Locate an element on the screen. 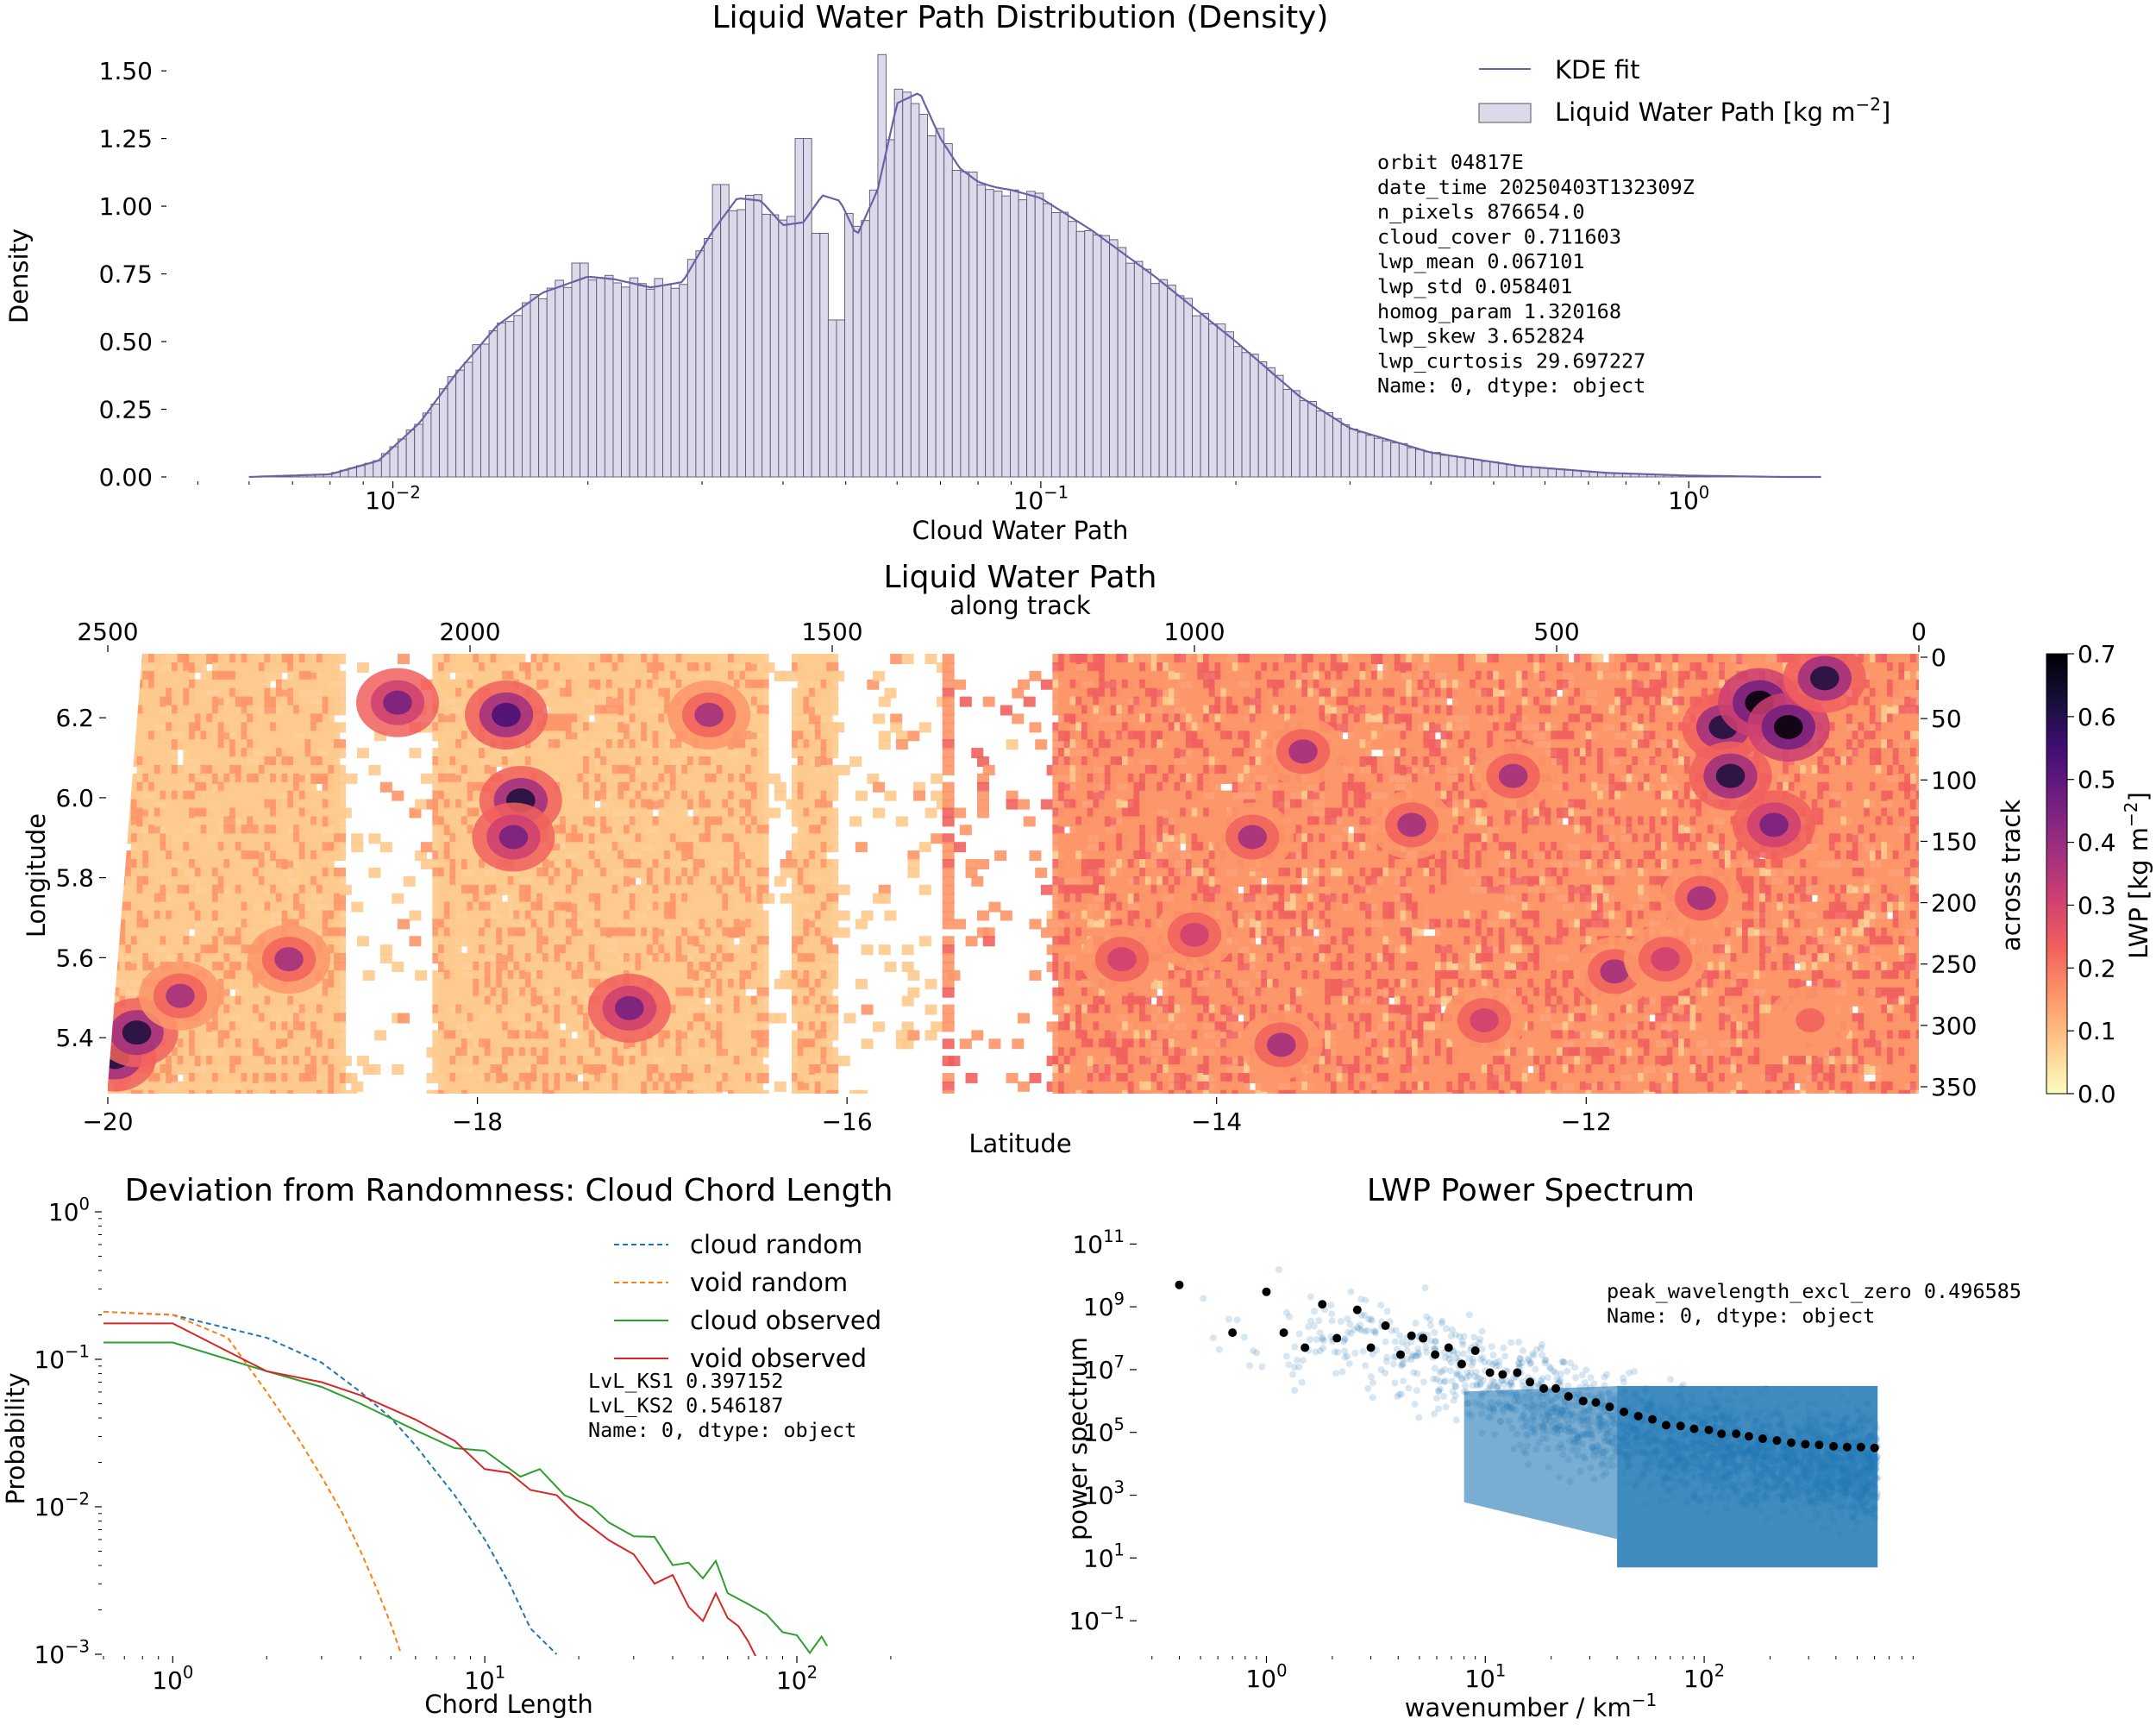  stats-line: n_pixels 876654.0 is located at coordinates (1481, 212).